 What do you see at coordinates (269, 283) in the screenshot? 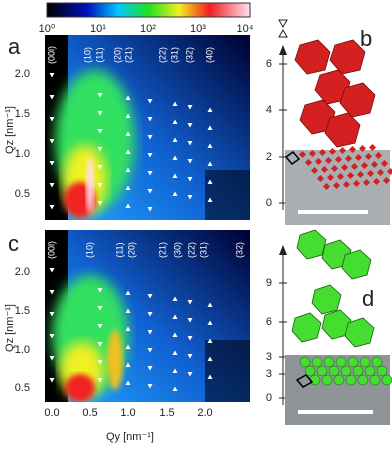
I see `scale-label: 9` at bounding box center [269, 283].